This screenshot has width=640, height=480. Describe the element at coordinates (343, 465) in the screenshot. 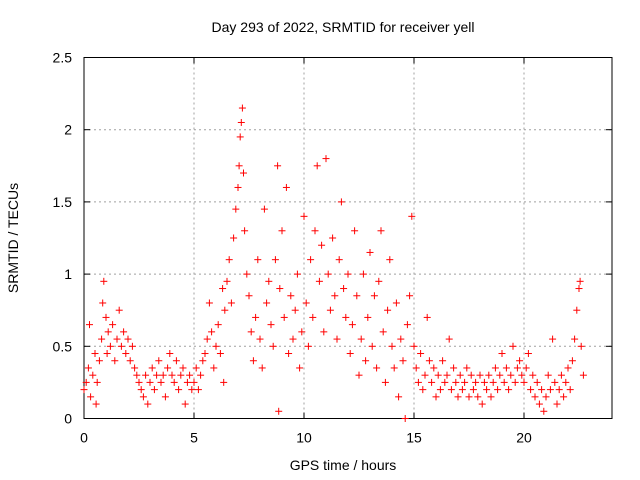

I see `x-axis-label: GPS time / hours` at that location.